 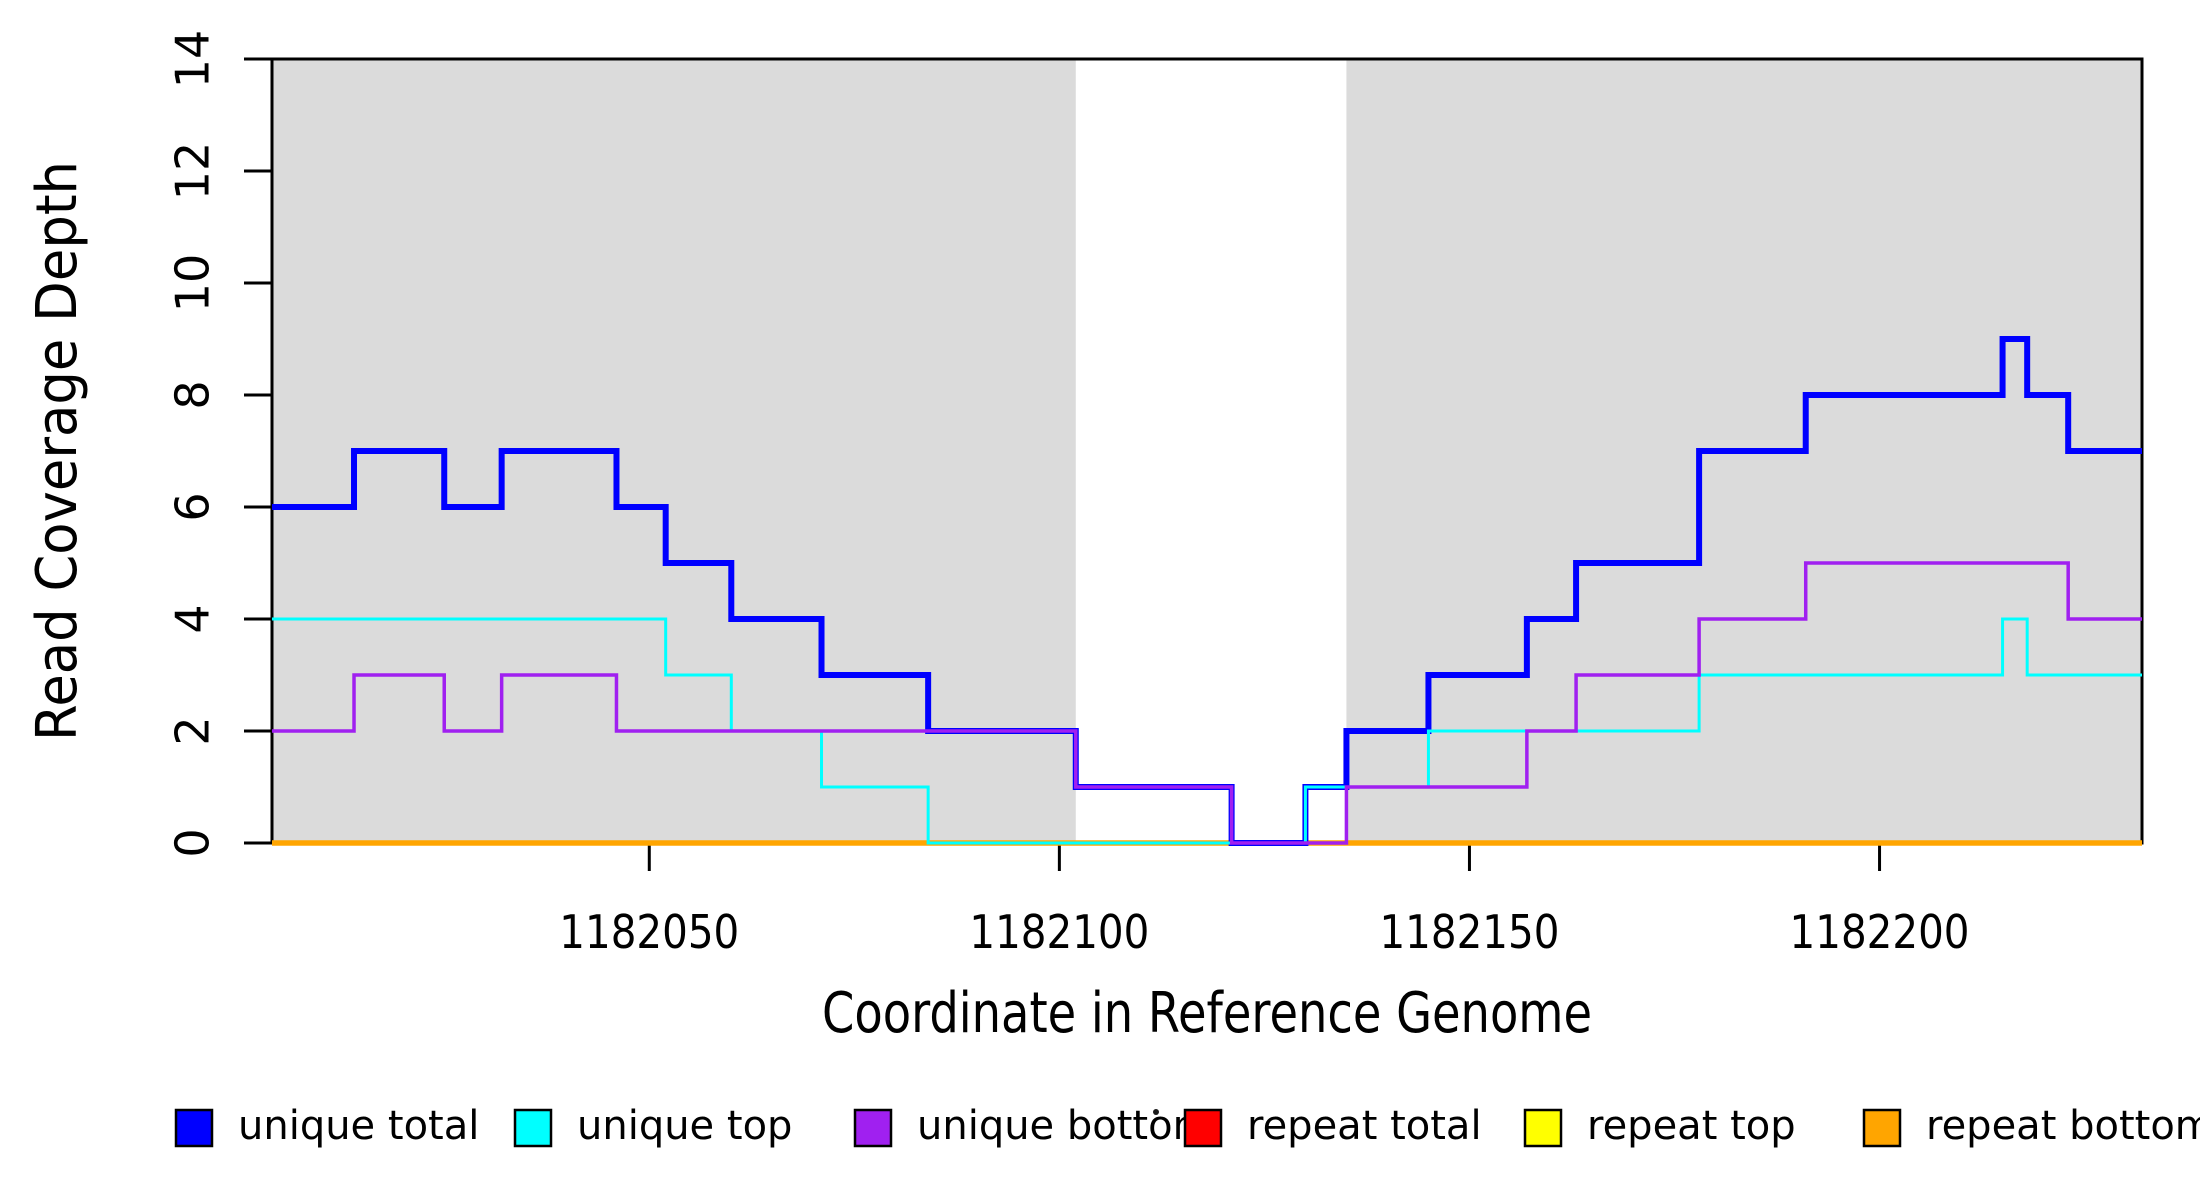 What do you see at coordinates (193, 618) in the screenshot?
I see `y-tick-label: 4` at bounding box center [193, 618].